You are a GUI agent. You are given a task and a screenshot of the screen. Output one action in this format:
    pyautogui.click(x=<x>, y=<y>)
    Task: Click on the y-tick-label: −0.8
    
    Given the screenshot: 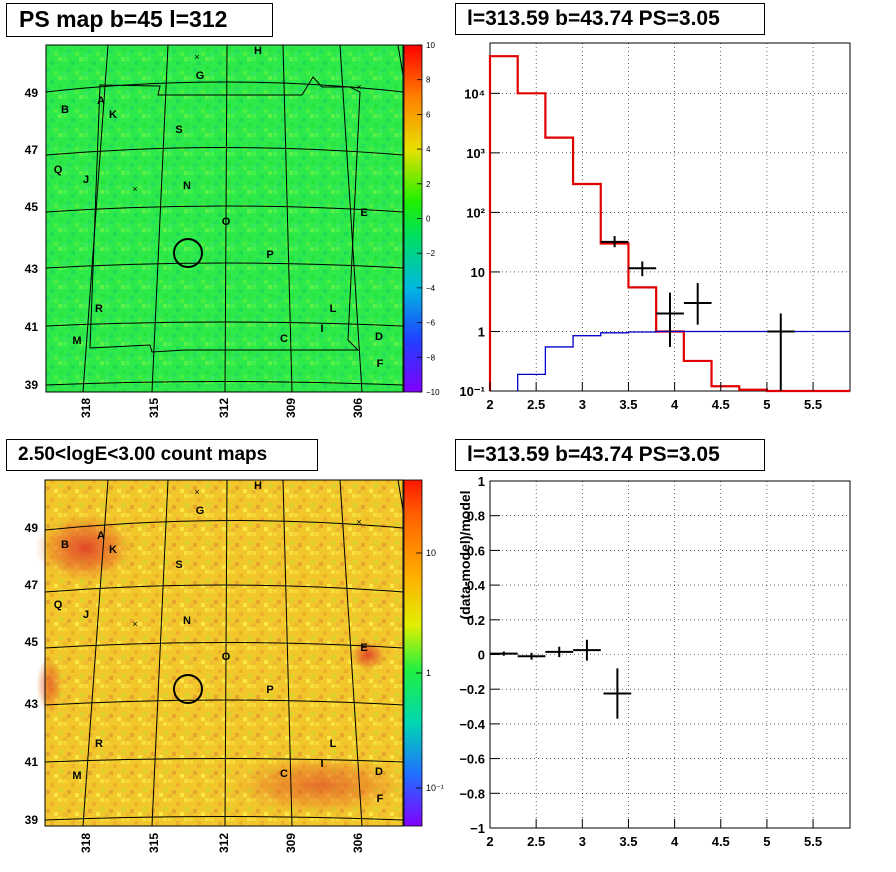 What is the action you would take?
    pyautogui.click(x=472, y=793)
    